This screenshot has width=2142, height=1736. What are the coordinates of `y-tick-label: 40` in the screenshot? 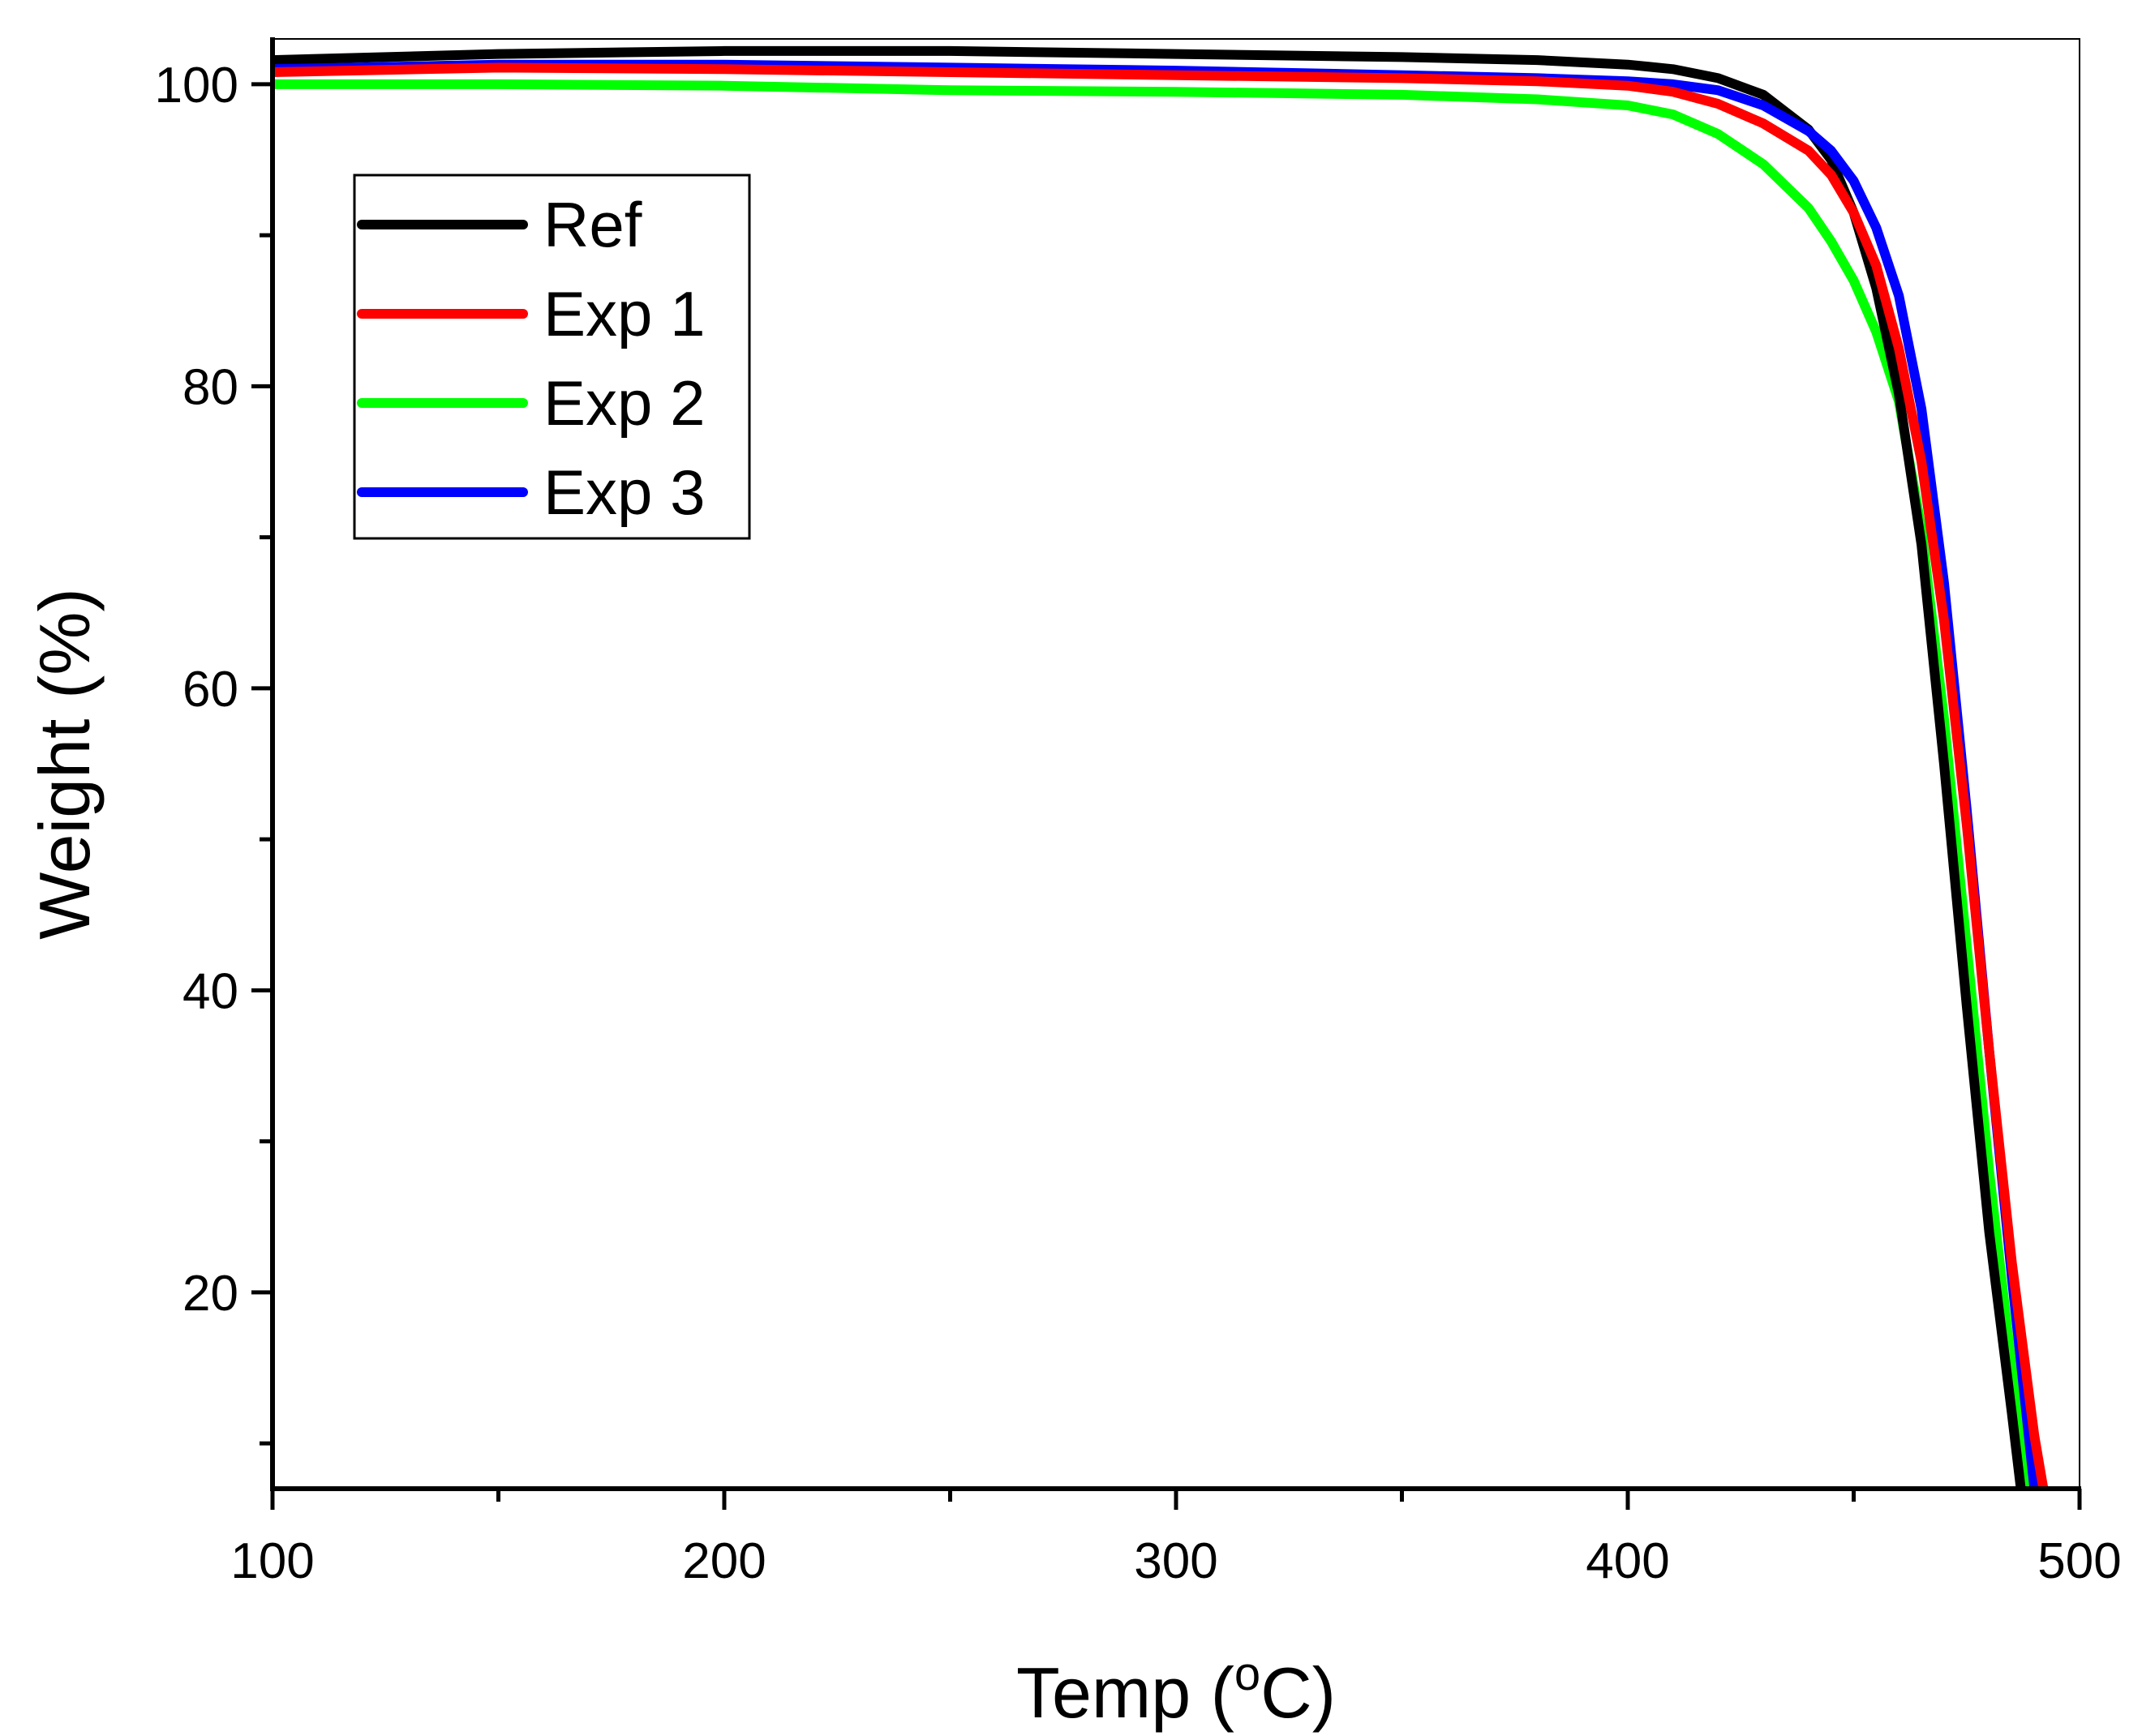 It's located at (210, 991).